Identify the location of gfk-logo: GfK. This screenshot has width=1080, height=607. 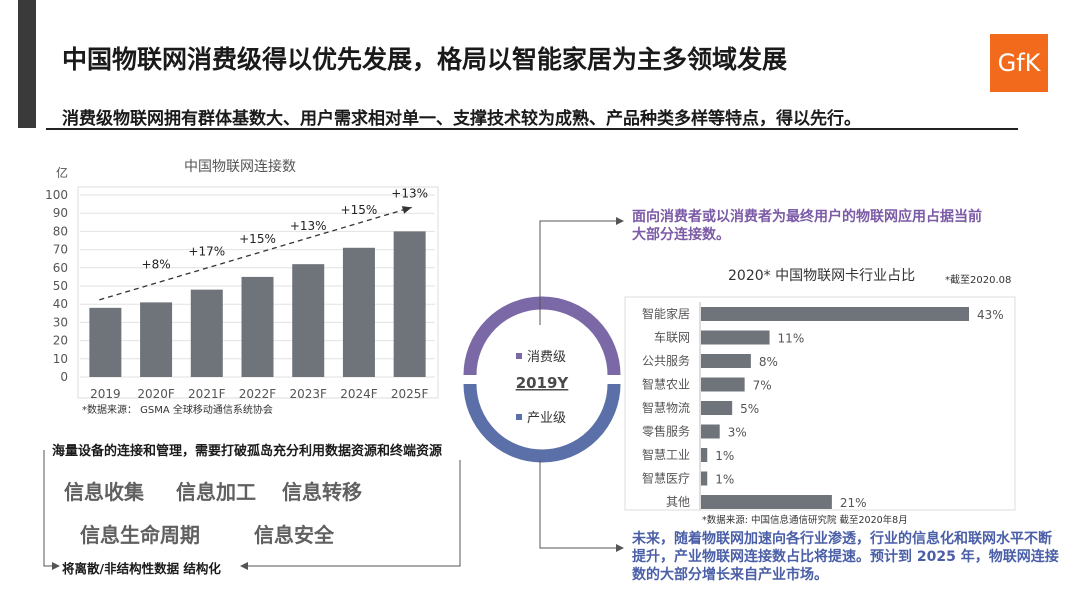
(1019, 63).